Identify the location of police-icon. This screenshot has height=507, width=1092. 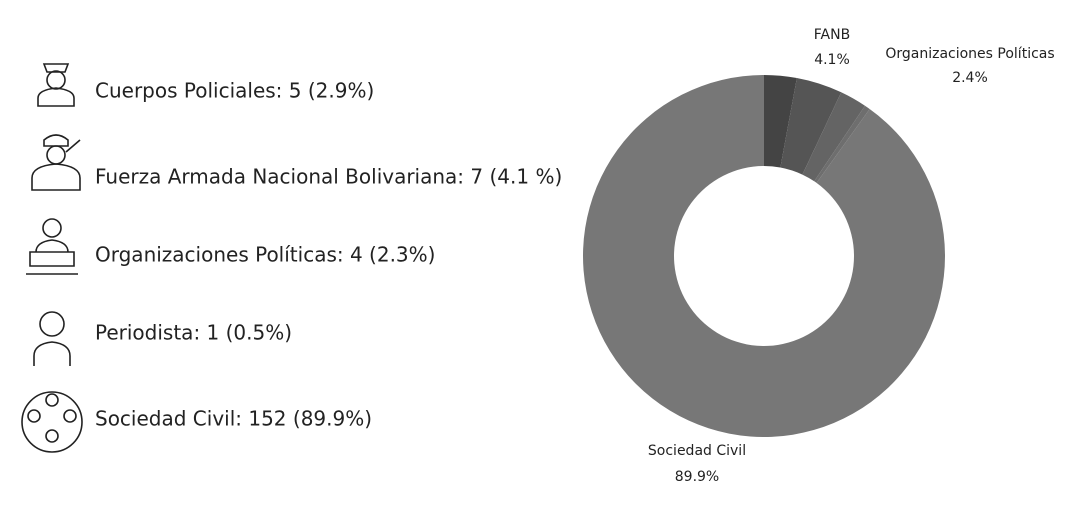
(56, 85).